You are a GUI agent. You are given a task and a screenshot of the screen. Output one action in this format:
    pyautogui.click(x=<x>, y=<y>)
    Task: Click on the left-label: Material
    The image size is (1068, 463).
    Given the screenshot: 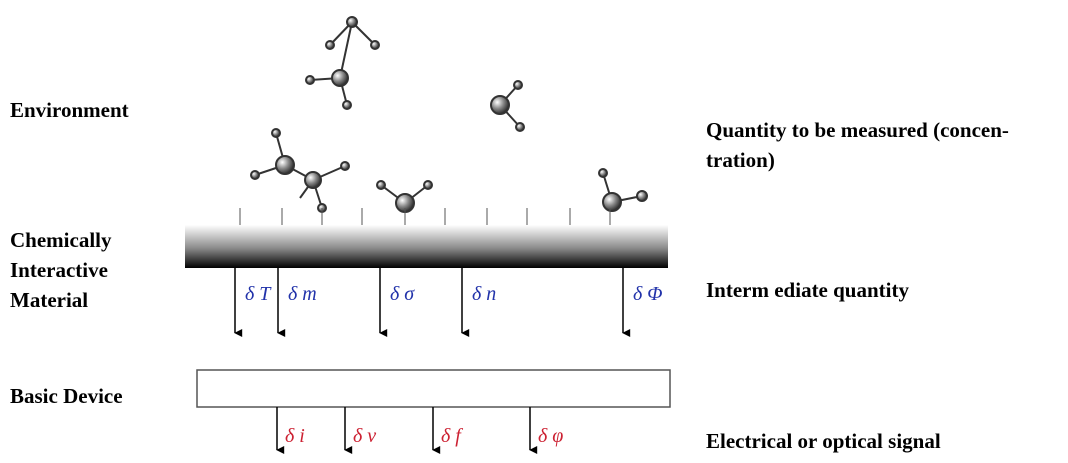 What is the action you would take?
    pyautogui.click(x=49, y=300)
    